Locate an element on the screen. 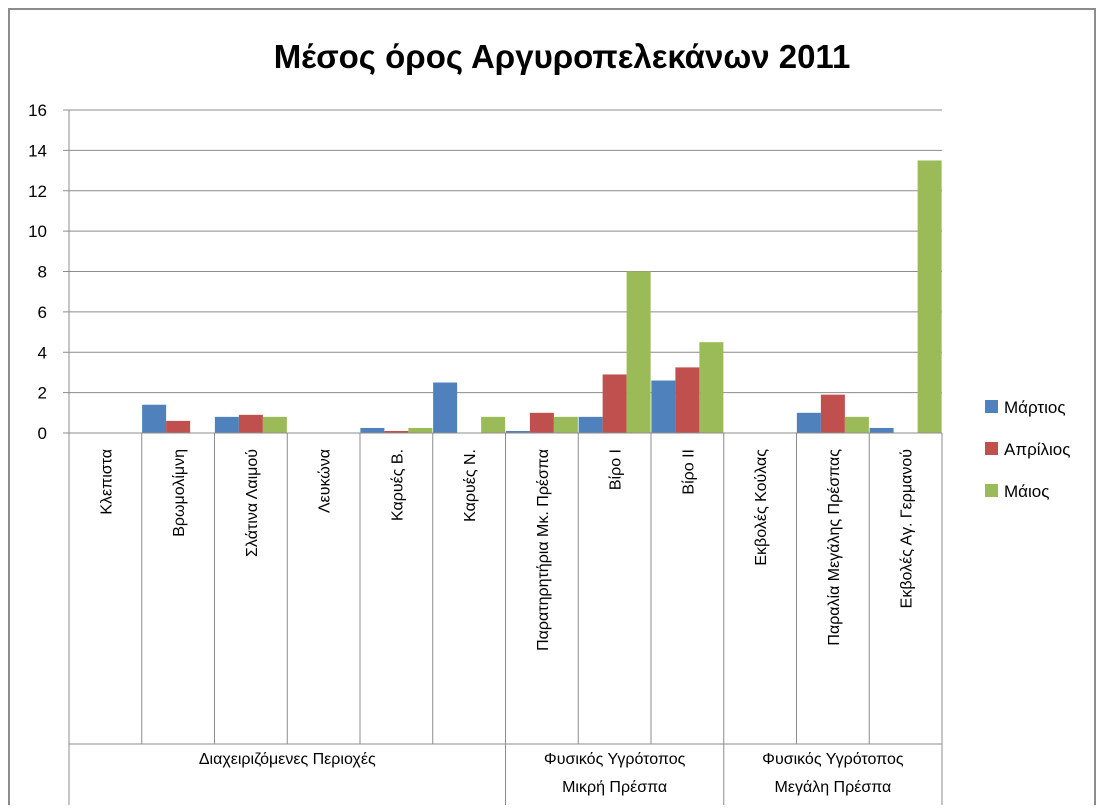  y-tick-label: 8 is located at coordinates (42, 272).